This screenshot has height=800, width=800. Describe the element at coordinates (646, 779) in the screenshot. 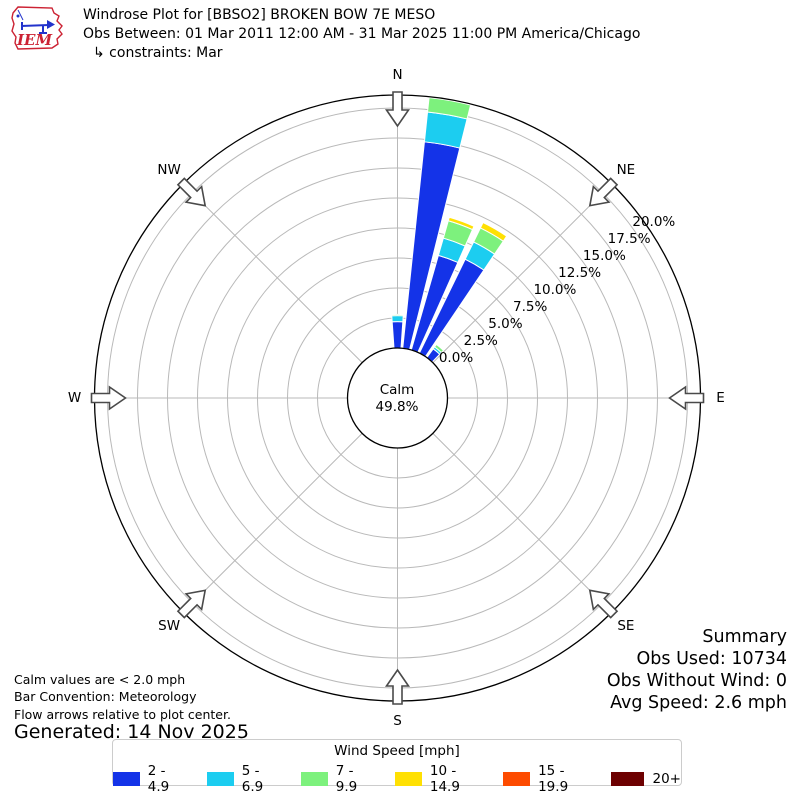

I see `legend-item: 20+` at that location.